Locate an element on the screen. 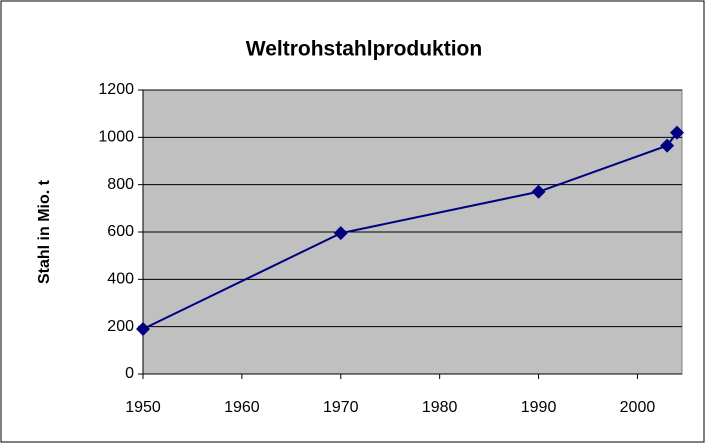 This screenshot has height=444, width=706. x-tick-label: 1990 is located at coordinates (539, 407).